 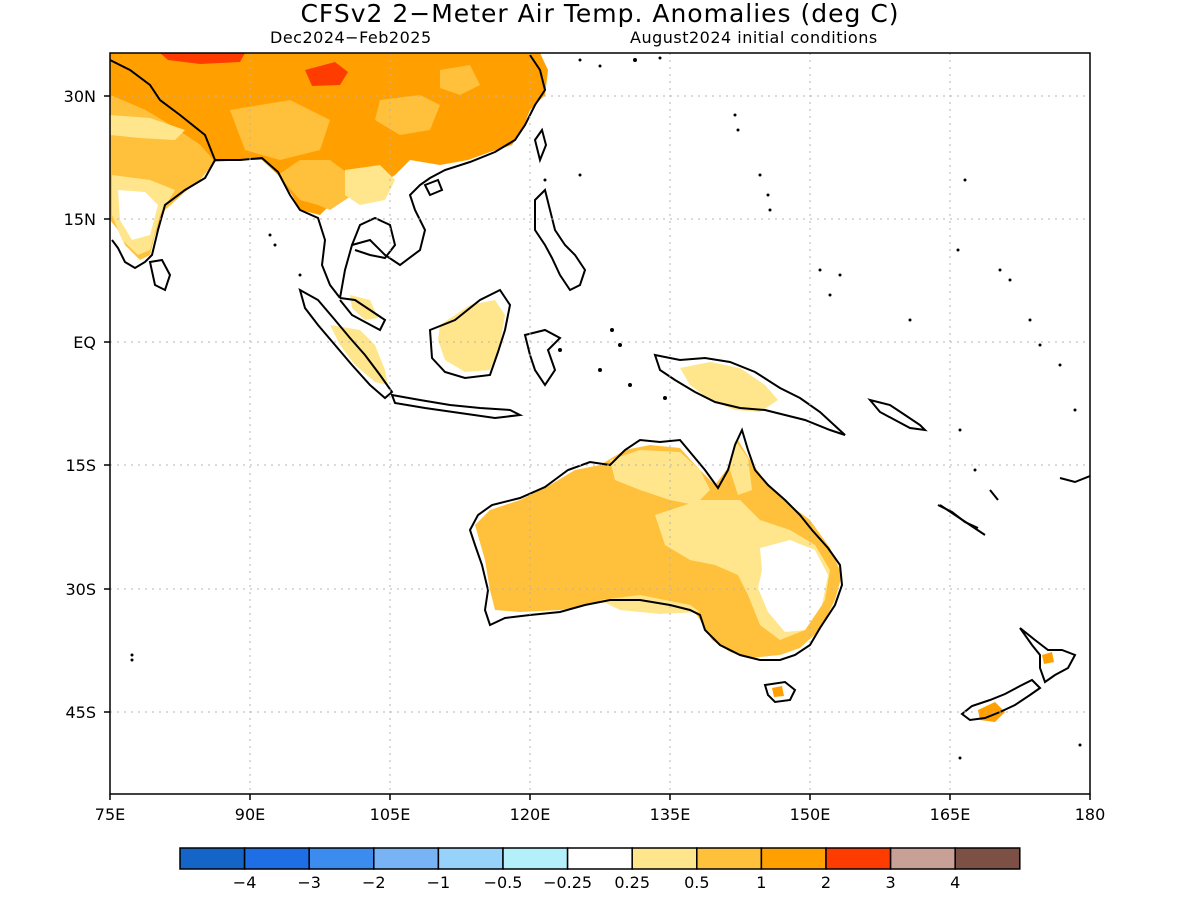 What do you see at coordinates (991, 712) in the screenshot?
I see `anomaly-patch-new-zealand` at bounding box center [991, 712].